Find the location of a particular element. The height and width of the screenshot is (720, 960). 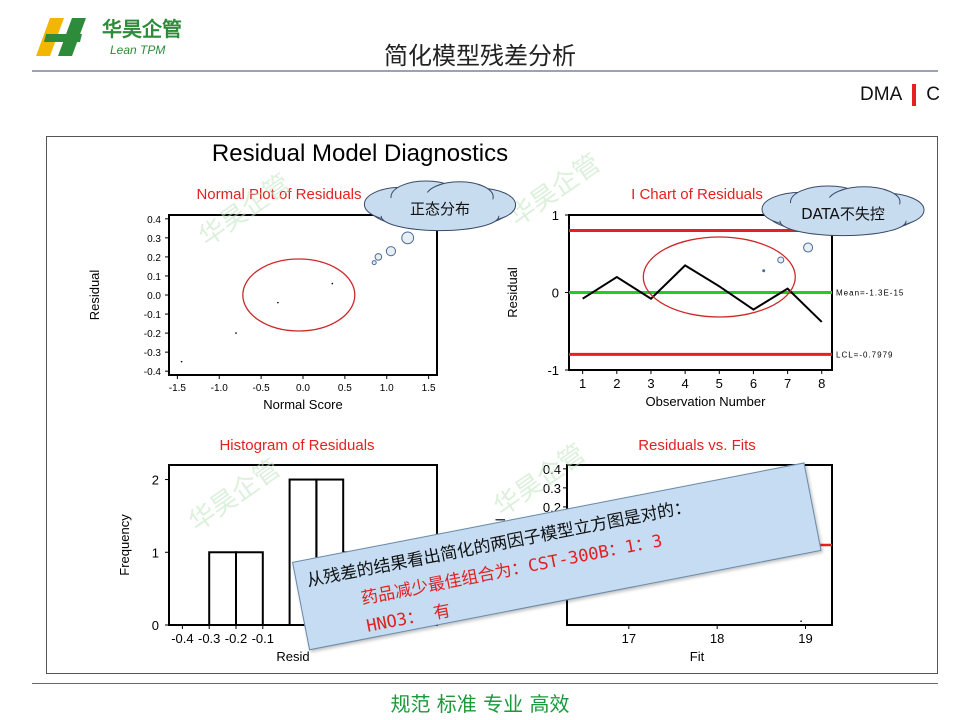

ichart-xtick-label: 7 is located at coordinates (787, 383).